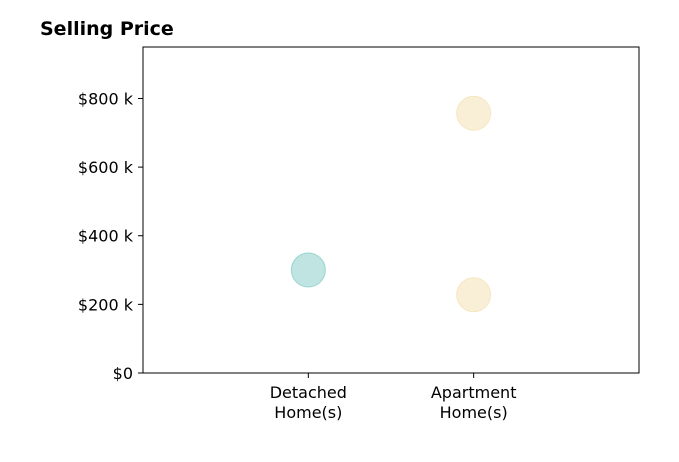 The image size is (679, 462). What do you see at coordinates (123, 373) in the screenshot?
I see `y-tick-label: $0` at bounding box center [123, 373].